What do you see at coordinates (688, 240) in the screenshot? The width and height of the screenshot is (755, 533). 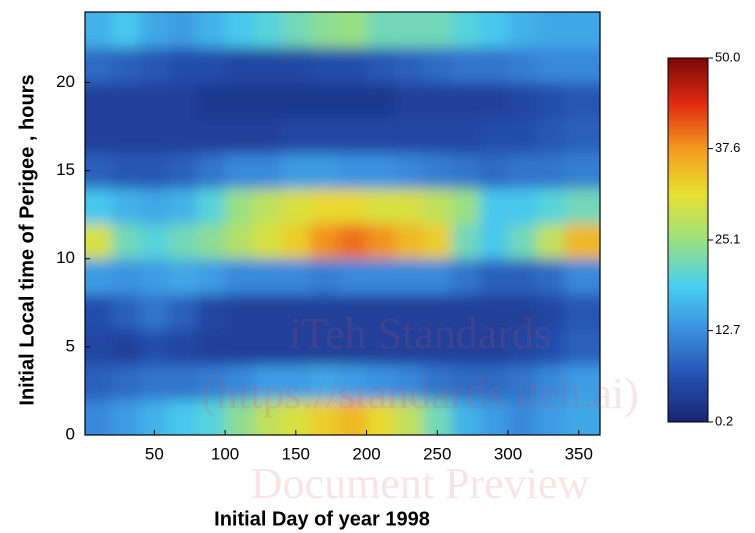 I see `colorbar` at bounding box center [688, 240].